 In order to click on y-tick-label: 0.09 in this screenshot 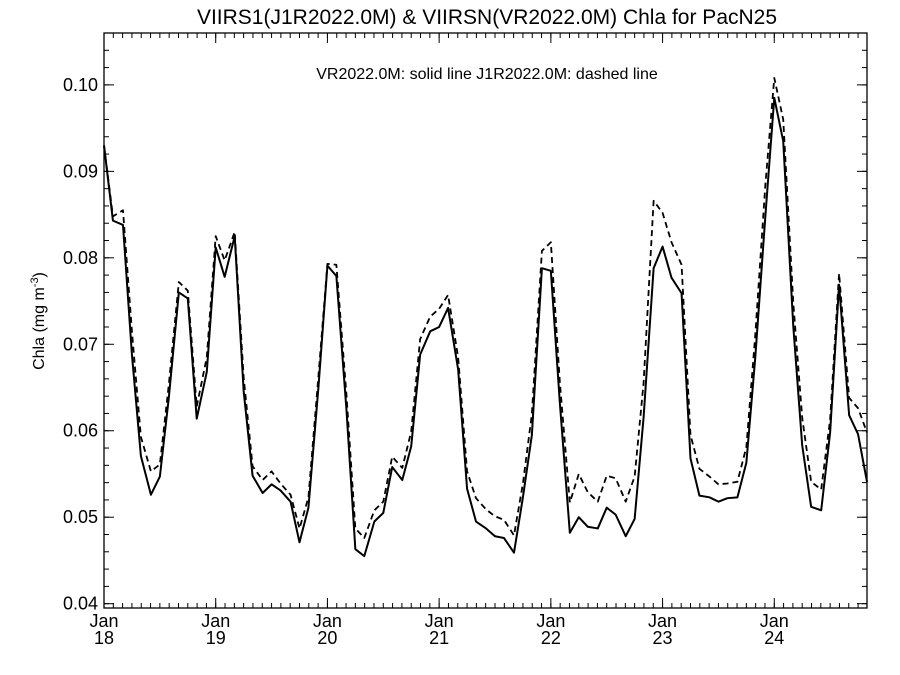, I will do `click(80, 171)`.